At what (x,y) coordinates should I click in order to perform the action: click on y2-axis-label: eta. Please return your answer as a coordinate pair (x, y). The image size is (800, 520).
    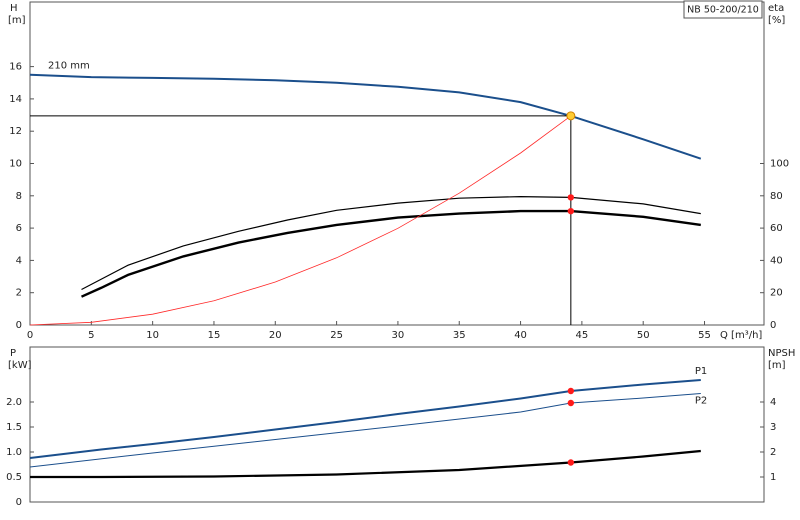
    Looking at the image, I should click on (776, 8).